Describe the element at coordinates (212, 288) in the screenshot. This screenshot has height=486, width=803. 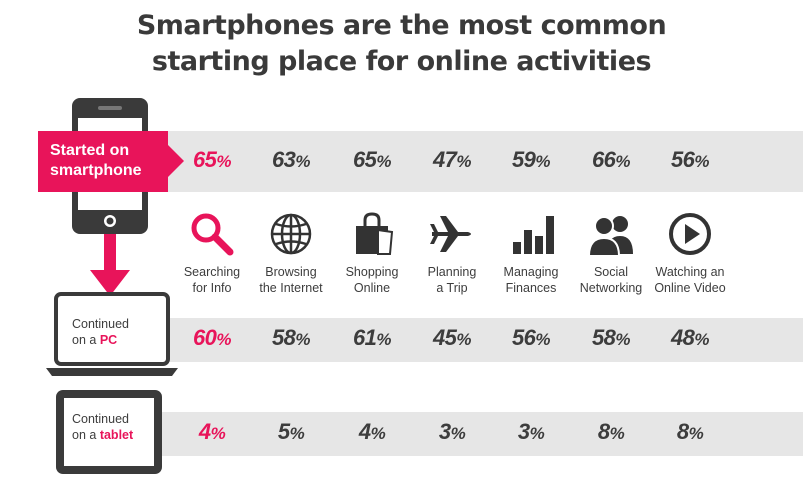
I see `category-label-line: for Info` at that location.